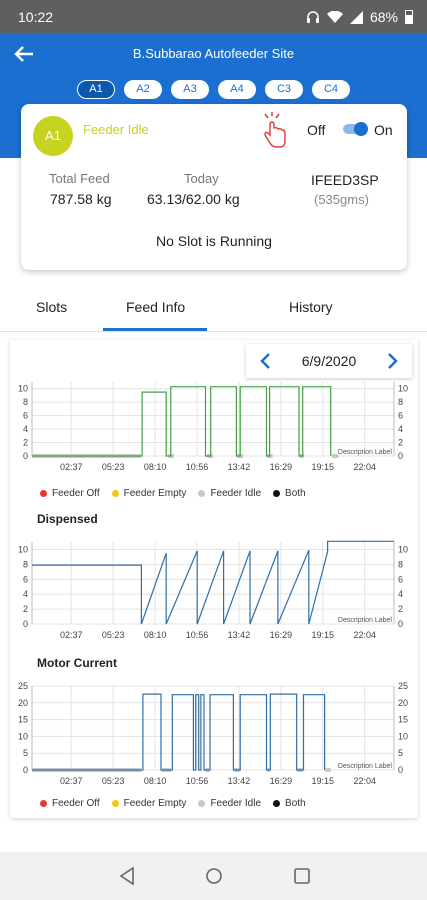 The width and height of the screenshot is (427, 900). Describe the element at coordinates (365, 766) in the screenshot. I see `description-label: Description Label` at that location.